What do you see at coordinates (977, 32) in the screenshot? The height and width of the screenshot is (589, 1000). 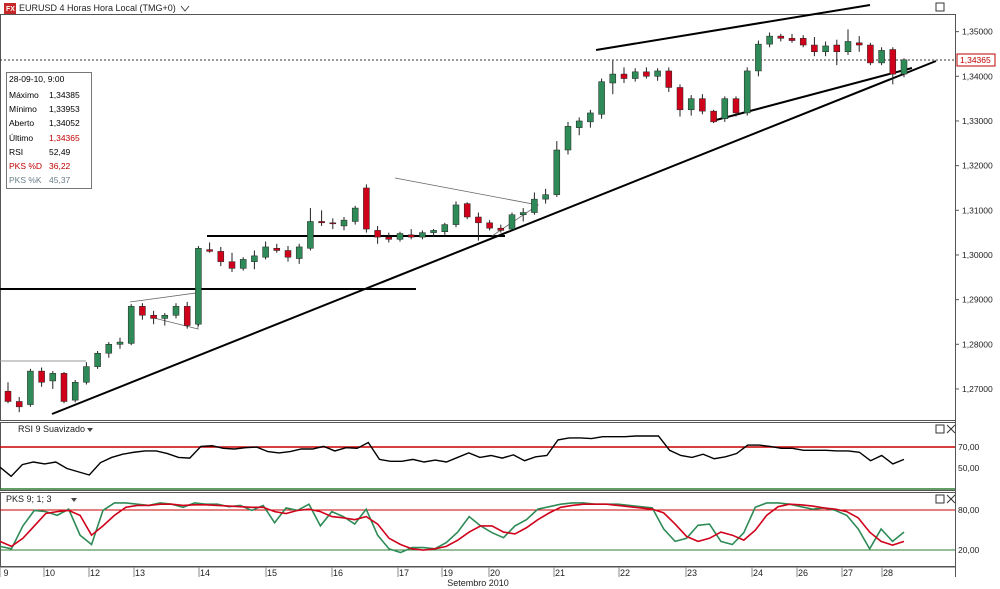 I see `price-tick-label: 1,35000` at bounding box center [977, 32].